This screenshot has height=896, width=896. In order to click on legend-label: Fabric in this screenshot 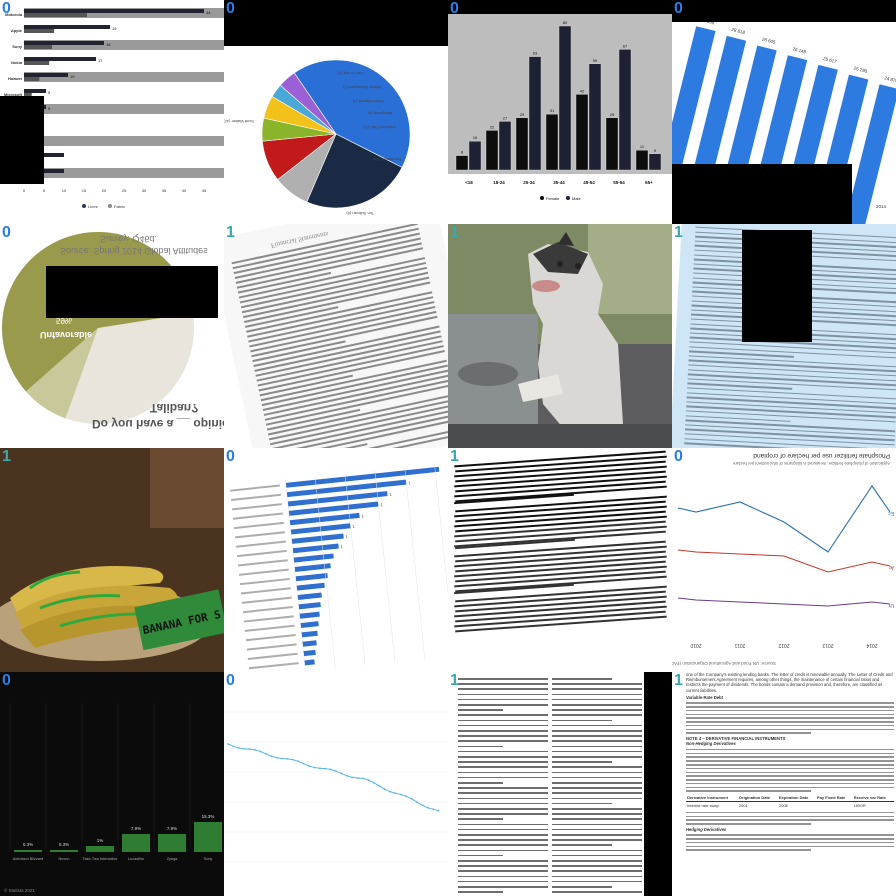, I will do `click(119, 206)`.